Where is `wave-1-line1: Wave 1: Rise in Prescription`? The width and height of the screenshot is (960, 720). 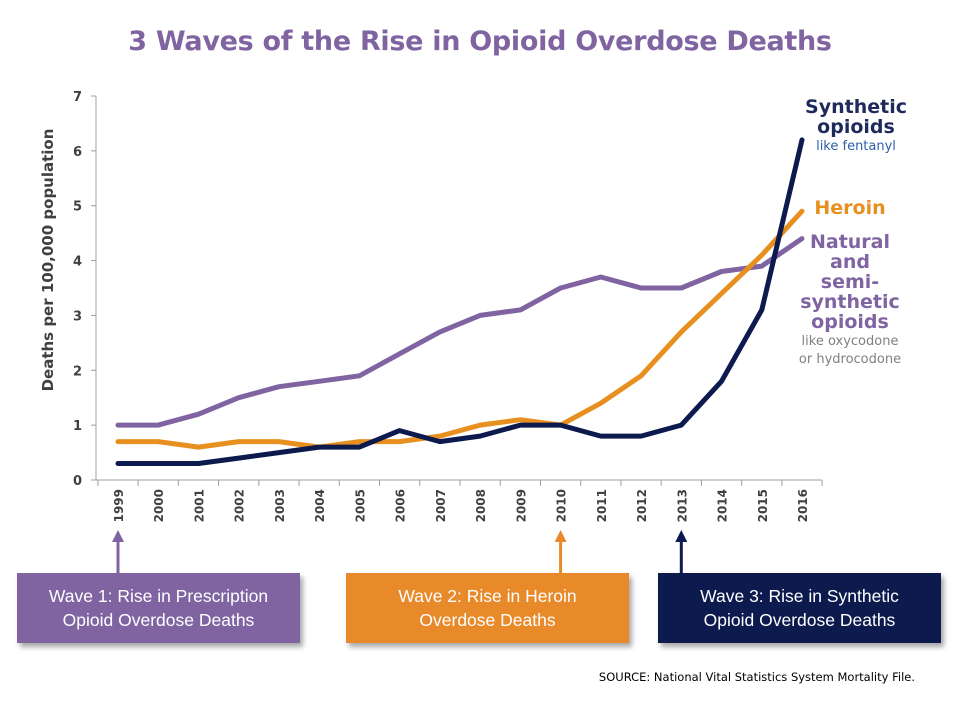 wave-1-line1: Wave 1: Rise in Prescription is located at coordinates (158, 596).